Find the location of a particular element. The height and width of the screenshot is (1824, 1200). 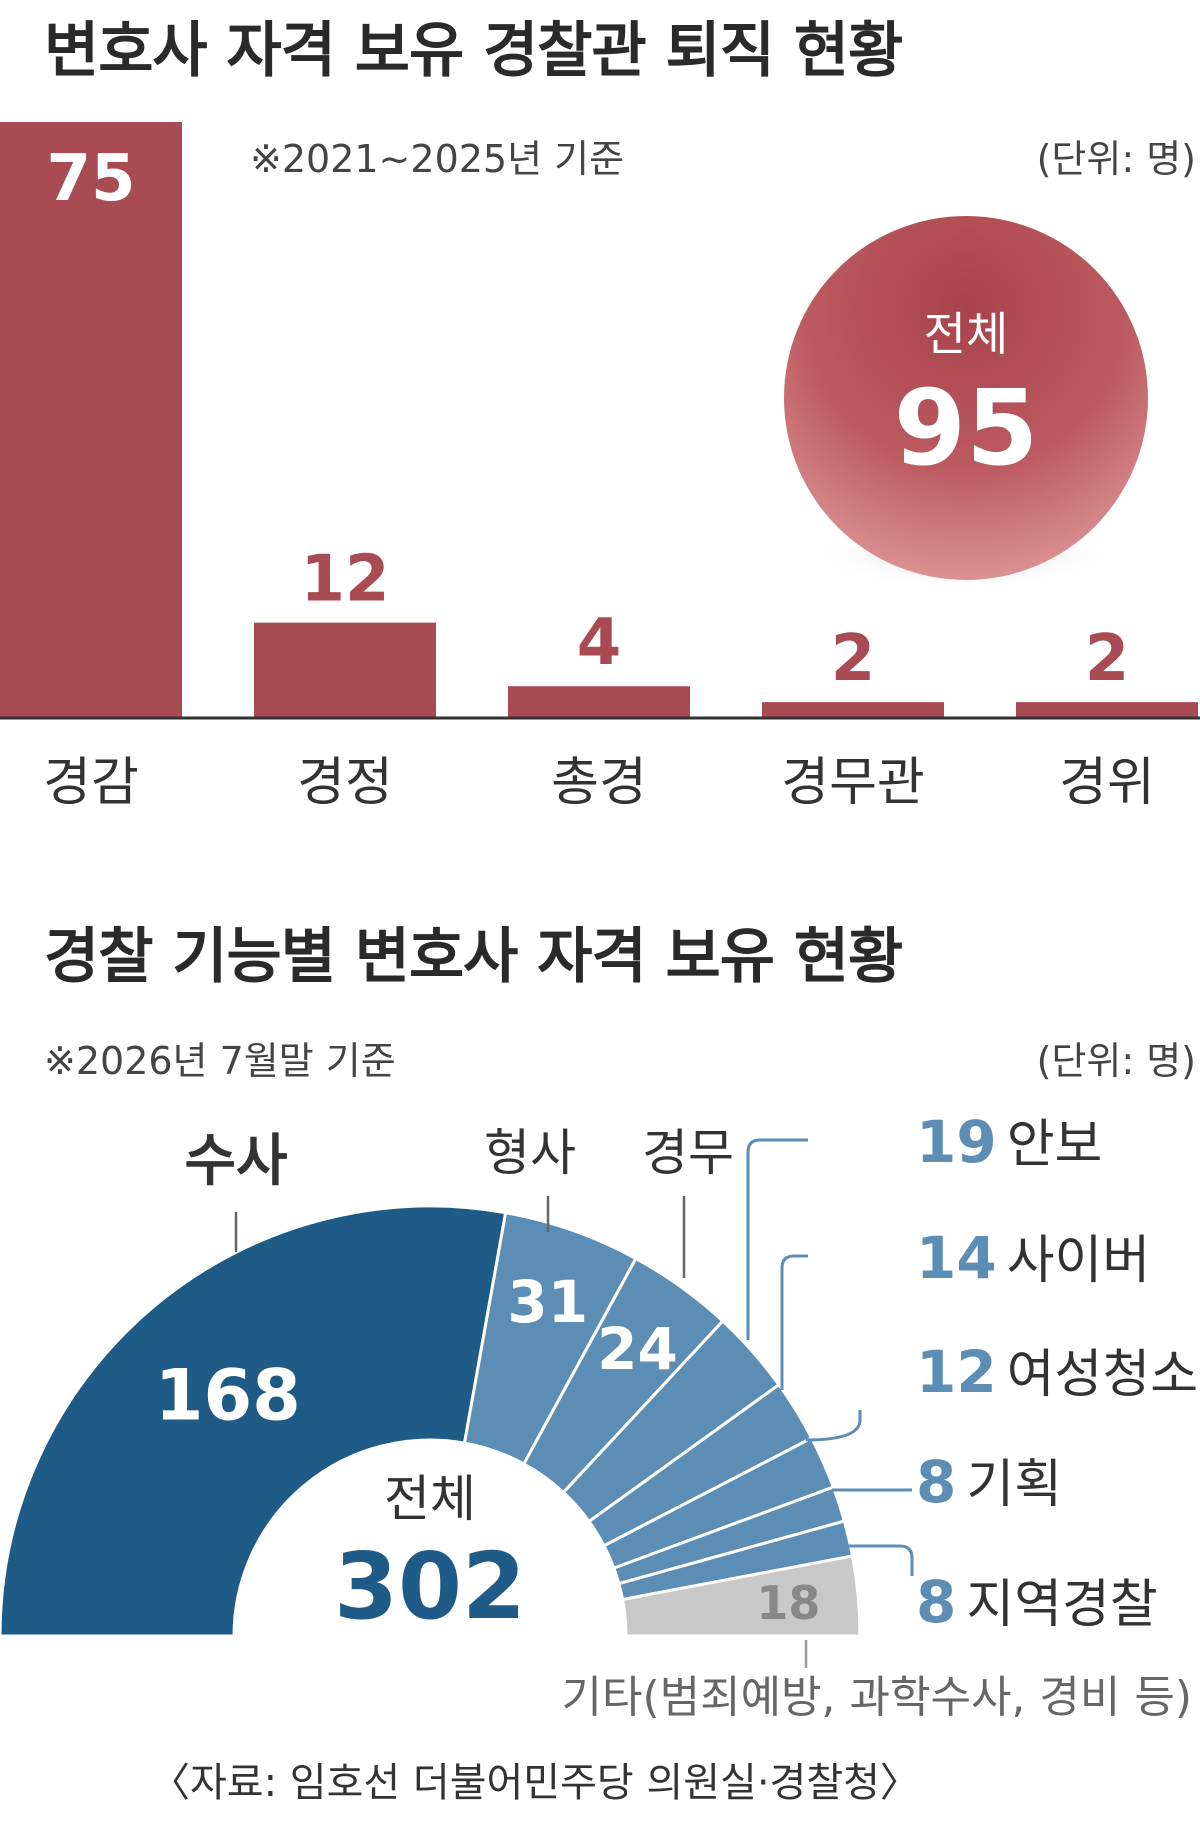

slice-label: 안보 is located at coordinates (1055, 1145).